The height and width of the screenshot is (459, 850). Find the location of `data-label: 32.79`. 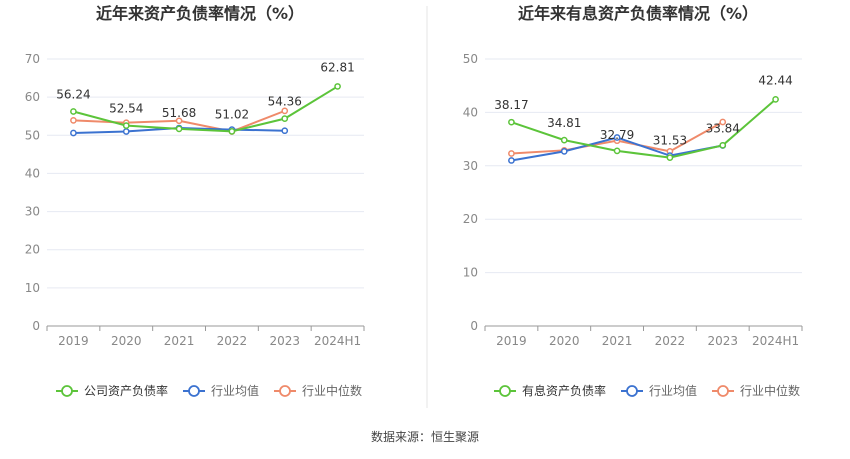

data-label: 32.79 is located at coordinates (617, 135).